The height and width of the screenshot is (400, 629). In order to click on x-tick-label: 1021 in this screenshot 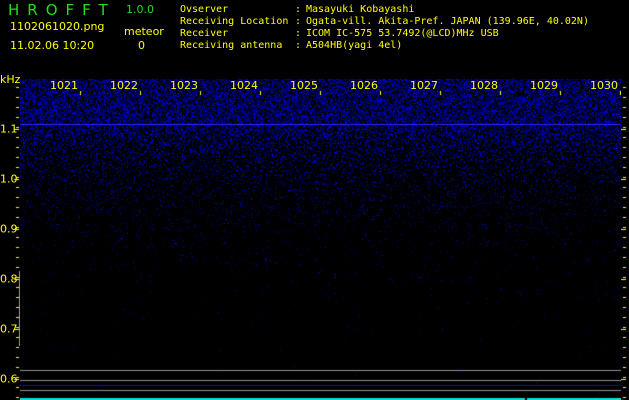, I will do `click(64, 85)`.